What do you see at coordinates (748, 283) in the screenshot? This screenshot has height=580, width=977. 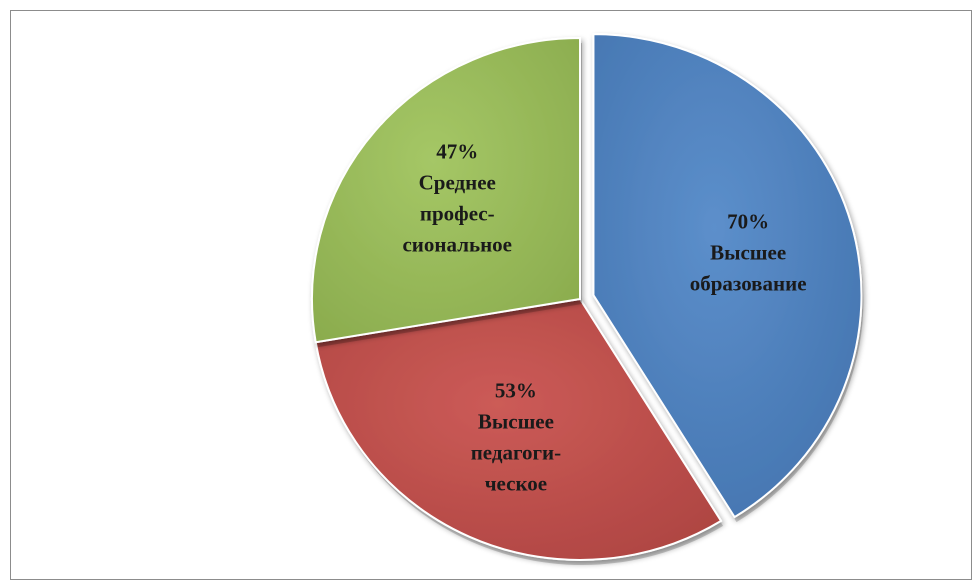 I see `pie-slice-label-line: образование` at bounding box center [748, 283].